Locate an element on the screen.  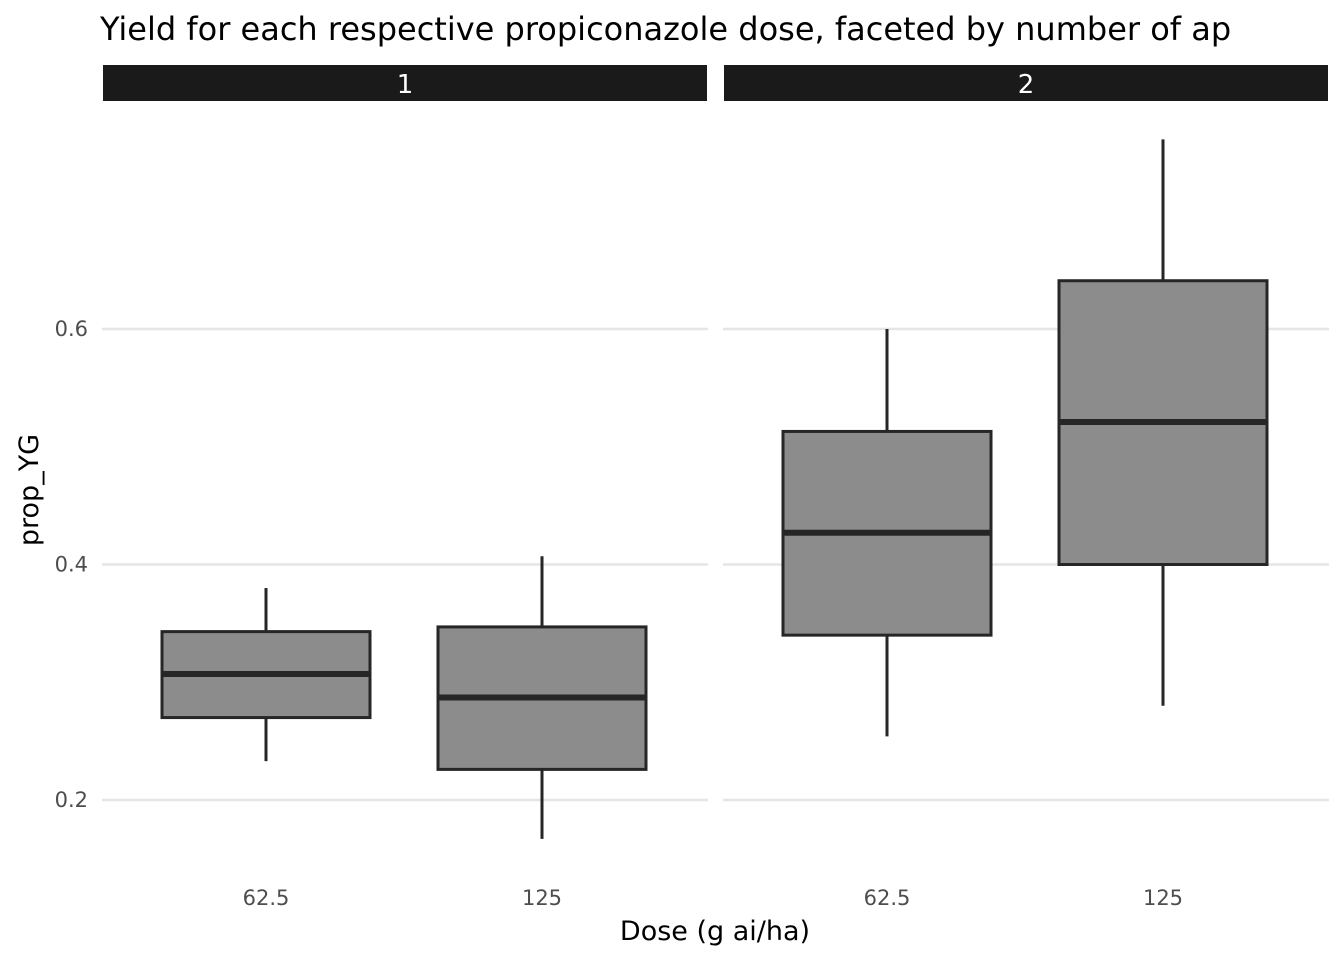
facet-strip-label: 2 is located at coordinates (1026, 85).